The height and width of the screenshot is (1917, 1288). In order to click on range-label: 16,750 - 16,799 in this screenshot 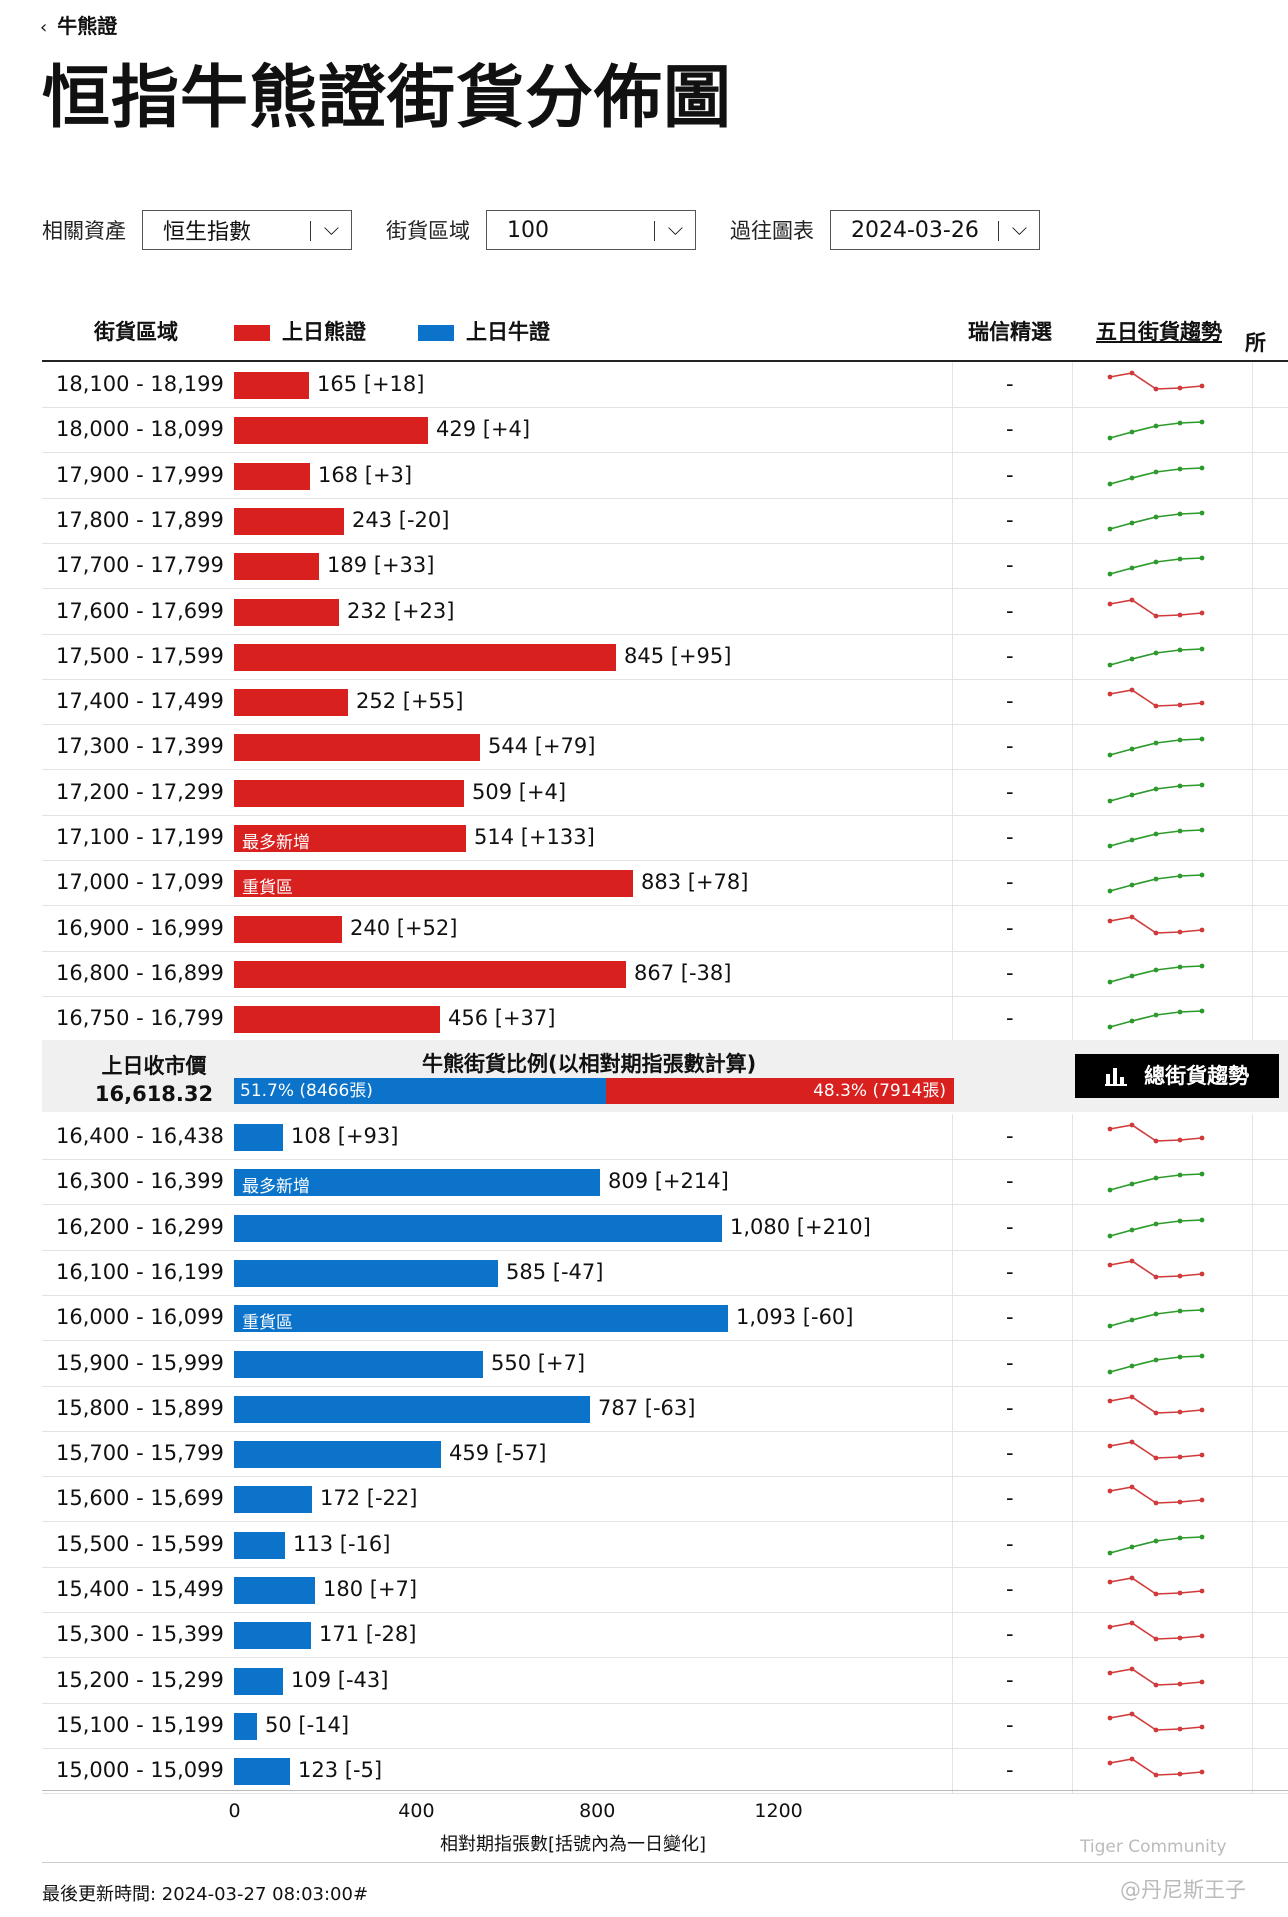, I will do `click(140, 1018)`.